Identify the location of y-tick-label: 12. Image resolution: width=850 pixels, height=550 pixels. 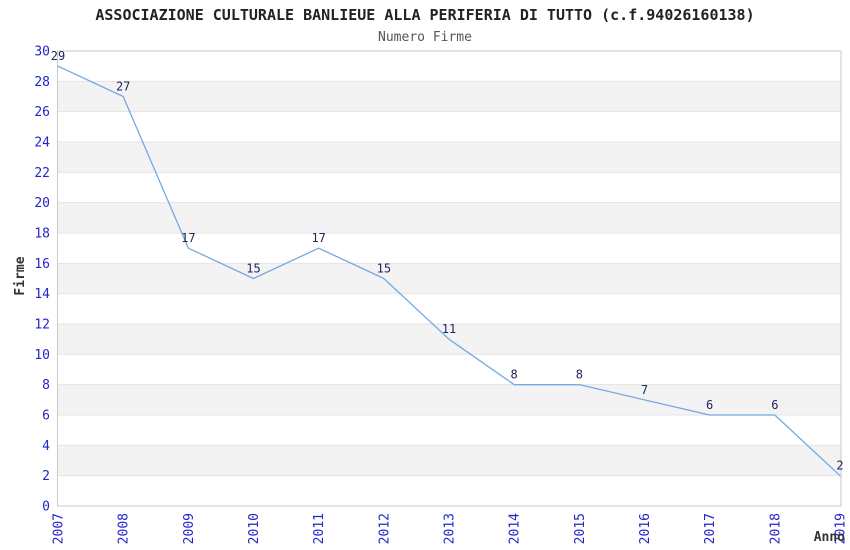
(42, 325).